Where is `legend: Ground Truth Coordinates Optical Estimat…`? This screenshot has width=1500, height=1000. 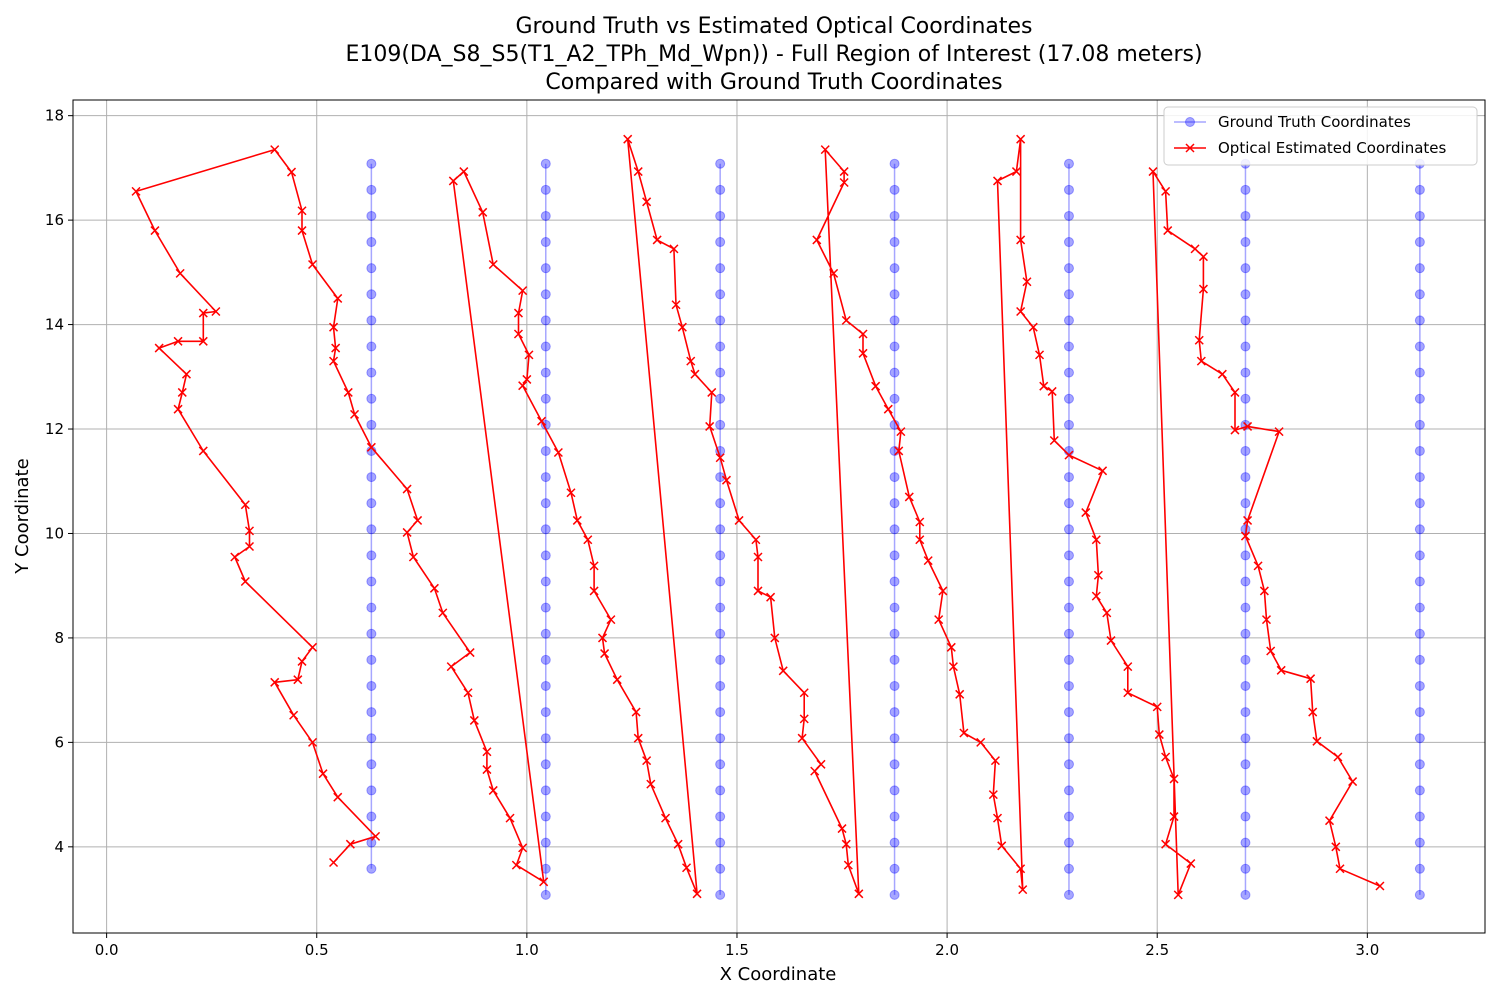
legend: Ground Truth Coordinates Optical Estimat… is located at coordinates (1320, 136).